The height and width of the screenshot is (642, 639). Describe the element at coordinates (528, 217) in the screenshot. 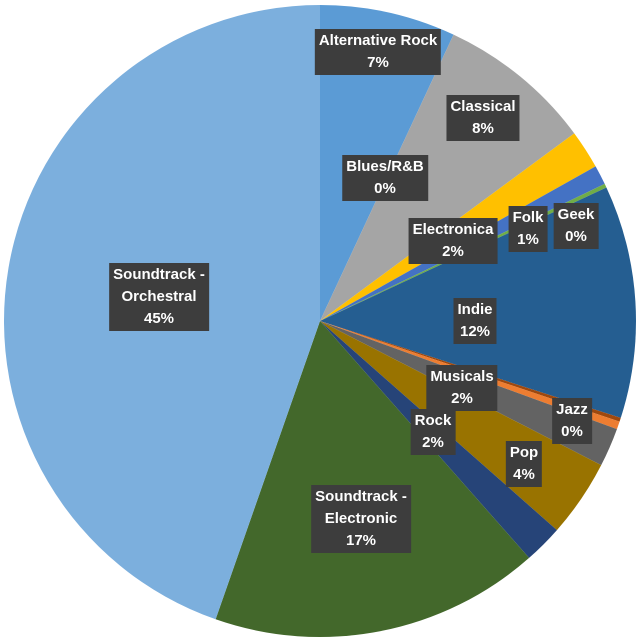

I see `data-label-category: Folk` at that location.